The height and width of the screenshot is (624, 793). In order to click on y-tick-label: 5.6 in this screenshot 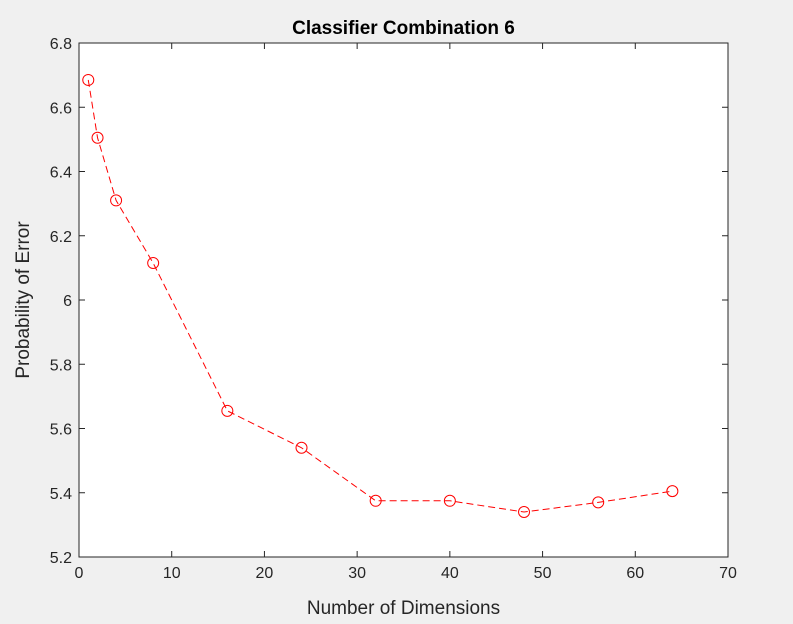, I will do `click(61, 430)`.